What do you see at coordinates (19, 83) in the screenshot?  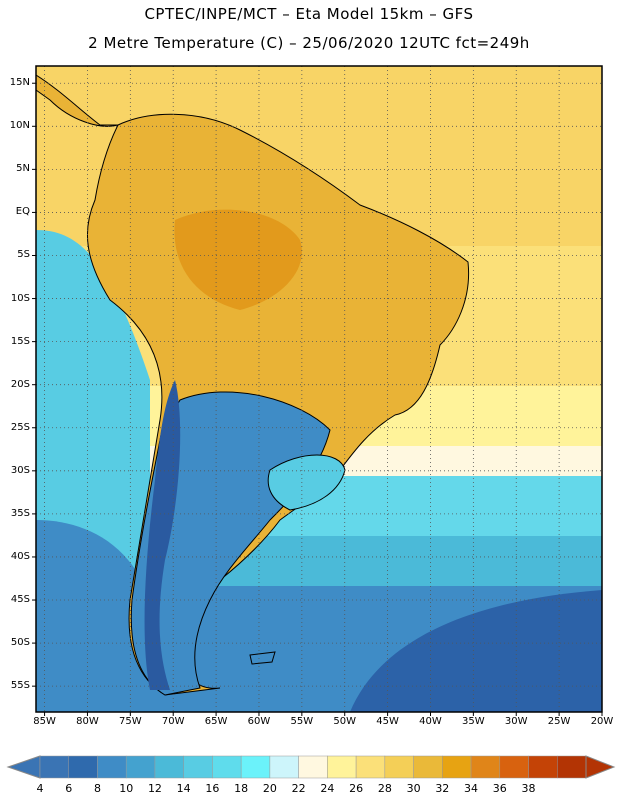 I see `lat-label: 15N` at bounding box center [19, 83].